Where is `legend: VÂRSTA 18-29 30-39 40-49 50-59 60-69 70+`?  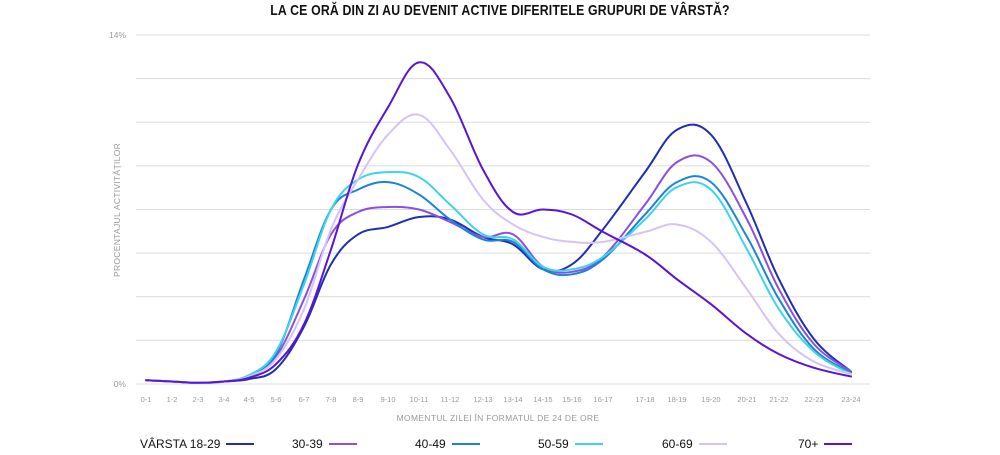 legend: VÂRSTA 18-29 30-39 40-49 50-59 60-69 70+ is located at coordinates (500, 446).